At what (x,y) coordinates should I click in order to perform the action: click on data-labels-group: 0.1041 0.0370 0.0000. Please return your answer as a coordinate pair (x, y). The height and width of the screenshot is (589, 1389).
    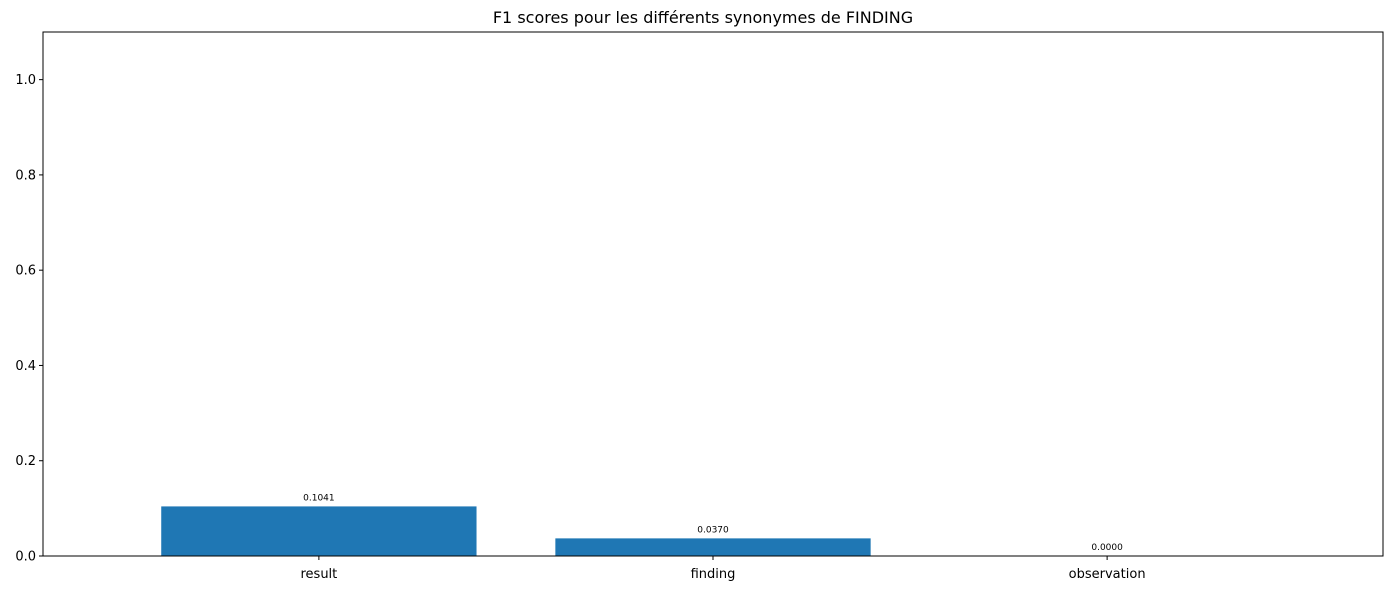
    Looking at the image, I should click on (713, 523).